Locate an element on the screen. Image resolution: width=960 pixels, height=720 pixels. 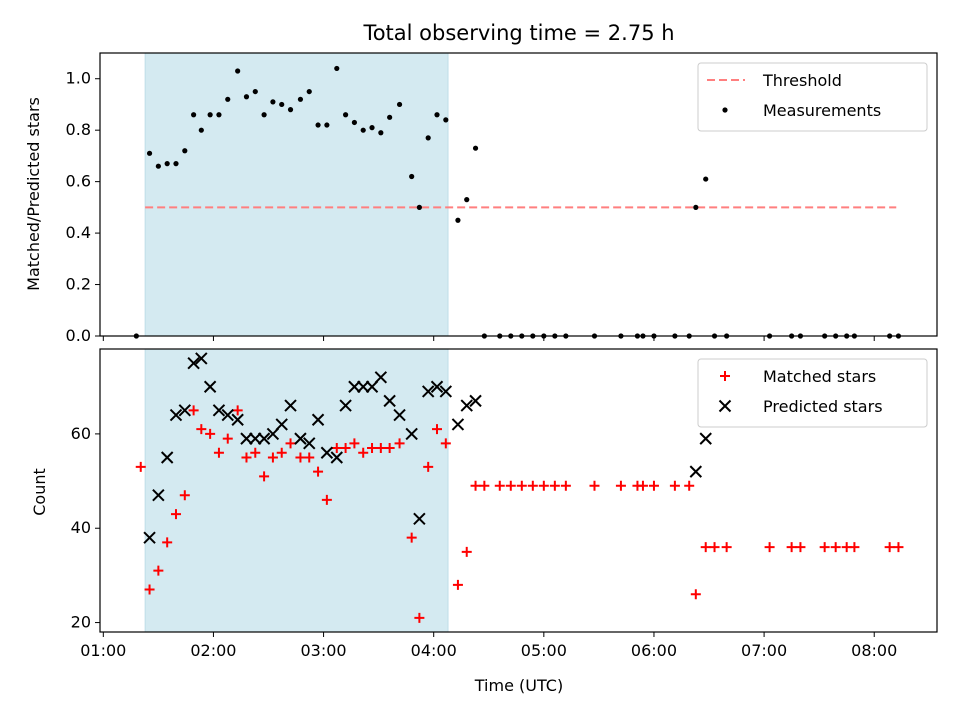
x-tick-label: 03:00 is located at coordinates (324, 650).